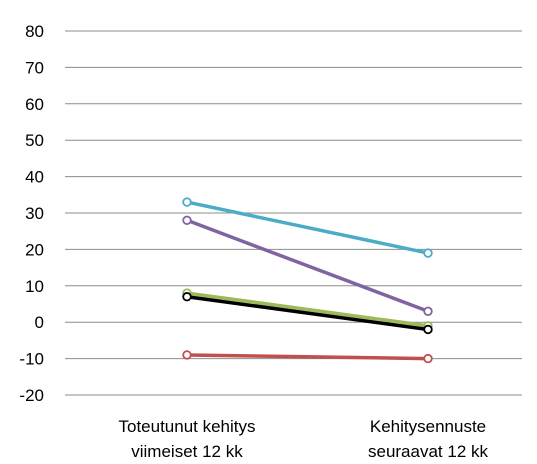 The image size is (537, 464). What do you see at coordinates (186, 426) in the screenshot?
I see `x-category-label: Toteutunut kehitys` at bounding box center [186, 426].